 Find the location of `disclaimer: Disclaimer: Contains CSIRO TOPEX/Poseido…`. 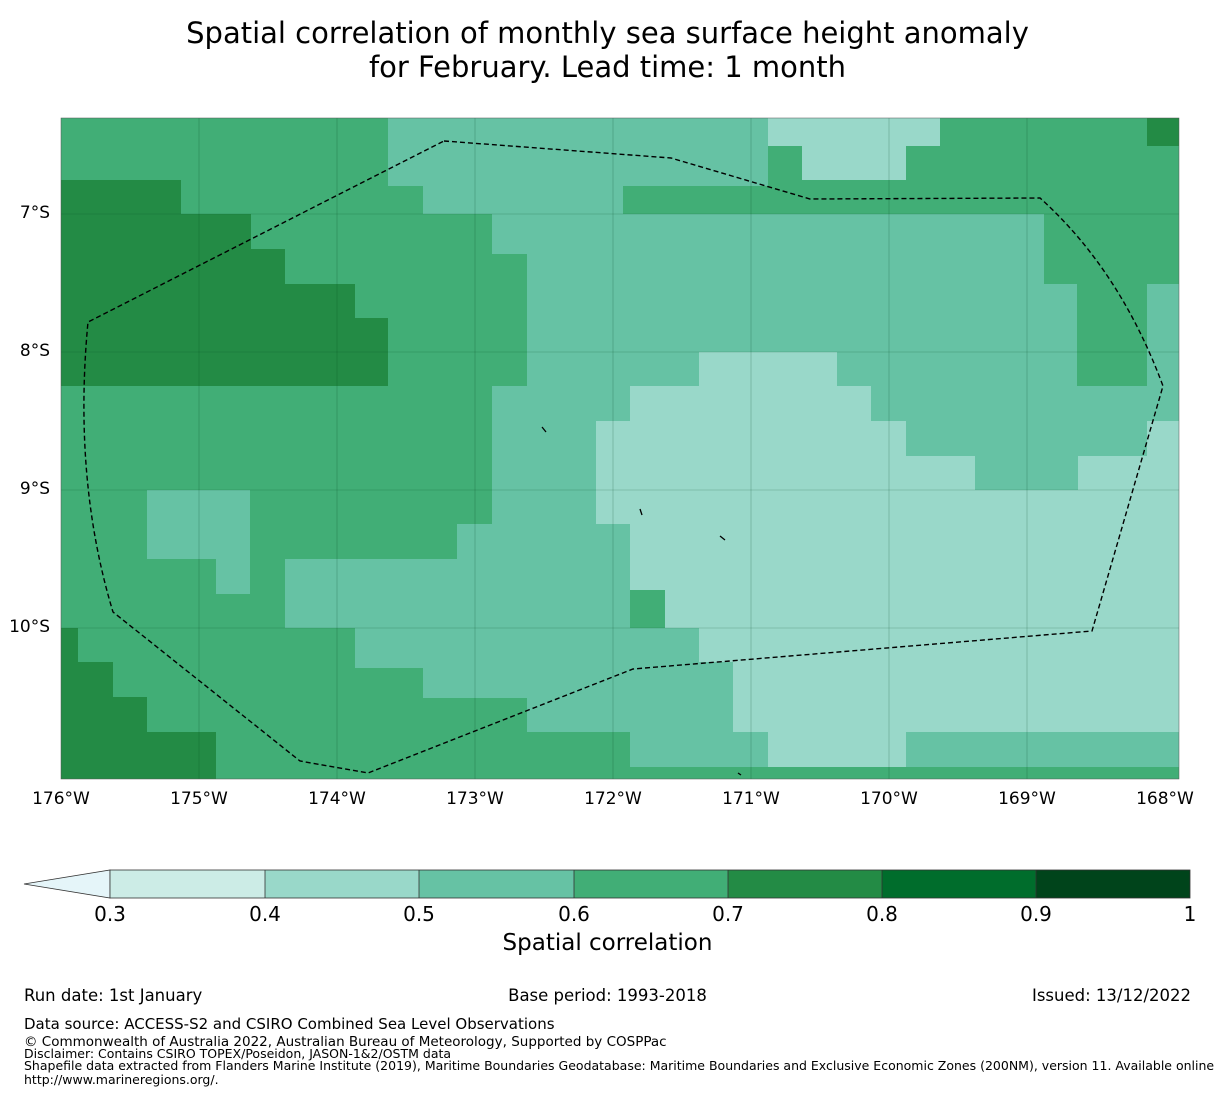

disclaimer: Disclaimer: Contains CSIRO TOPEX/Poseido… is located at coordinates (238, 1053).